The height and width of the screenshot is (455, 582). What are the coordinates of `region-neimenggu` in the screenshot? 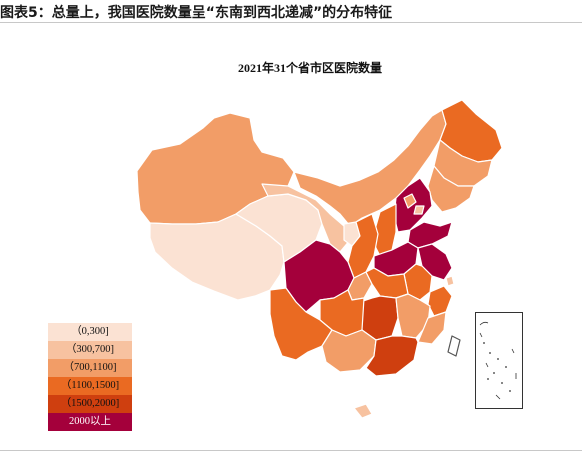 It's located at (370, 168).